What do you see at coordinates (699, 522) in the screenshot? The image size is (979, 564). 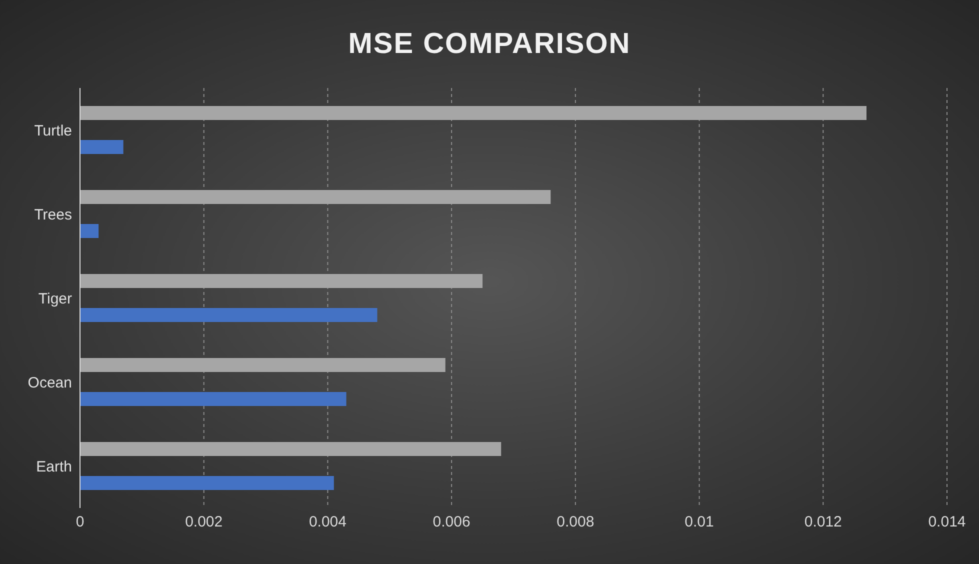 I see `x-tick-label: 0.01` at bounding box center [699, 522].